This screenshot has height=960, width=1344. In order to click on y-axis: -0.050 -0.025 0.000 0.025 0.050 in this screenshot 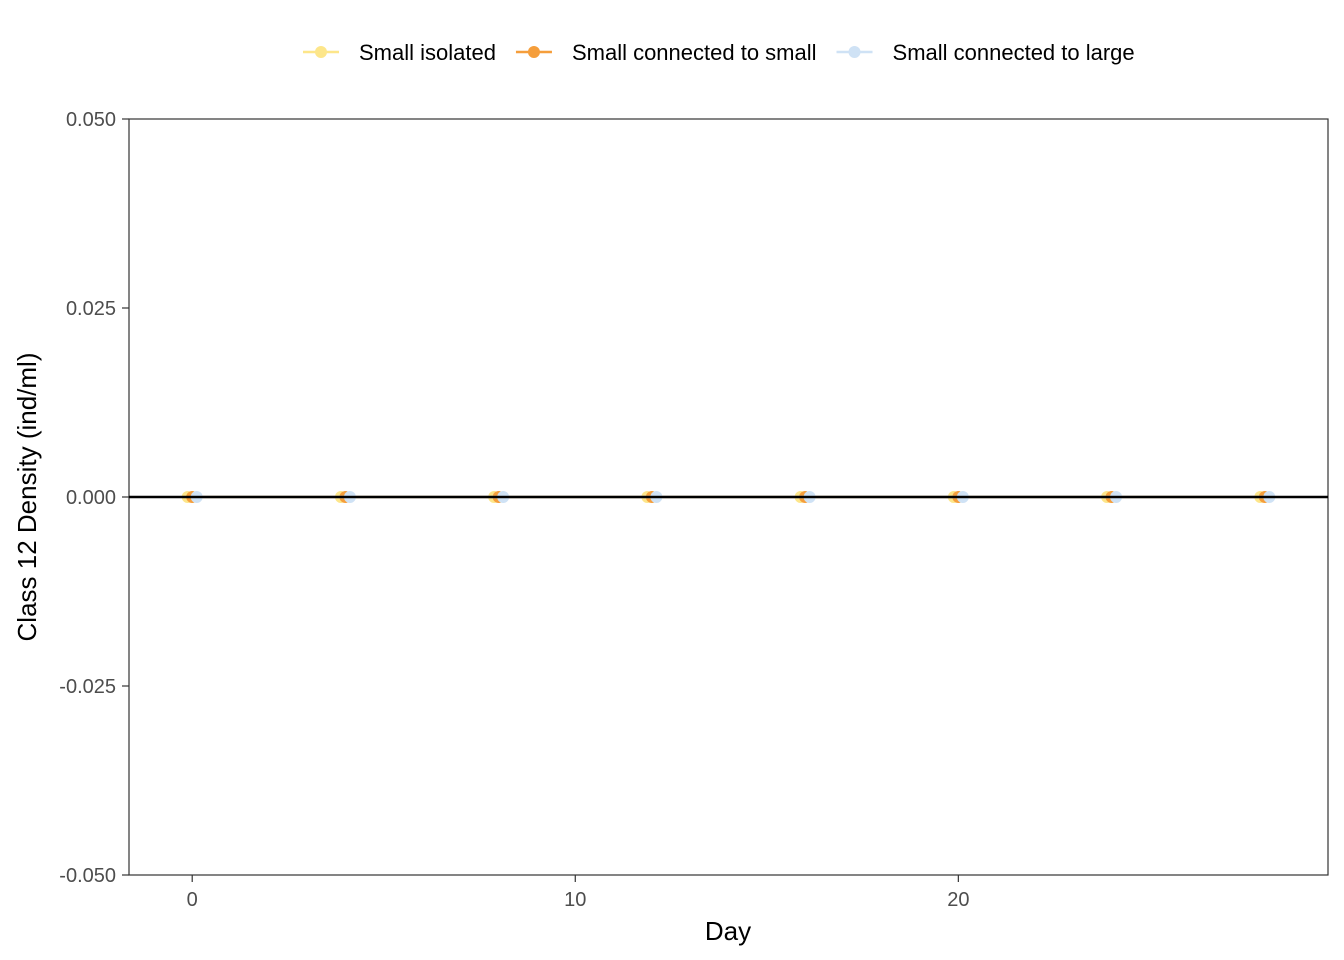, I will do `click(94, 498)`.